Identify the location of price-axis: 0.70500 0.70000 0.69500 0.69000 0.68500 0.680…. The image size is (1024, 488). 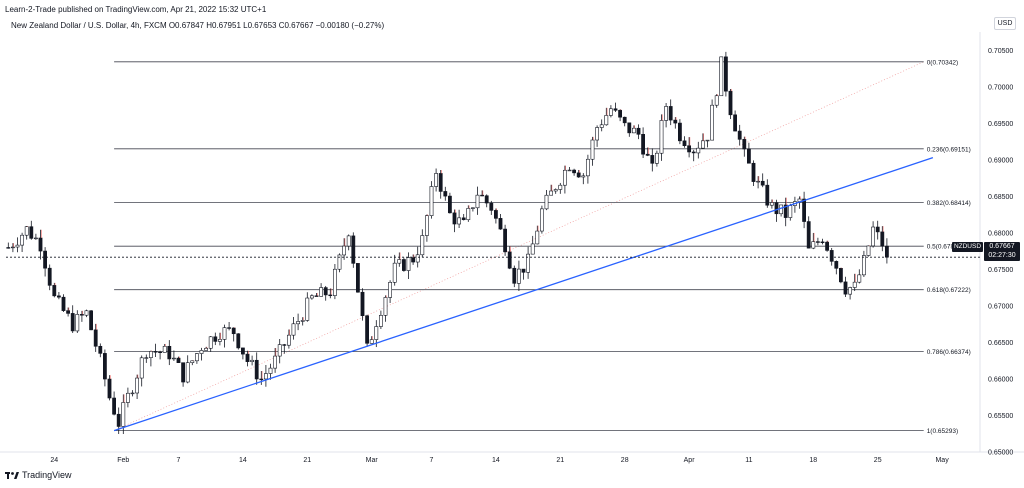
(1000, 252).